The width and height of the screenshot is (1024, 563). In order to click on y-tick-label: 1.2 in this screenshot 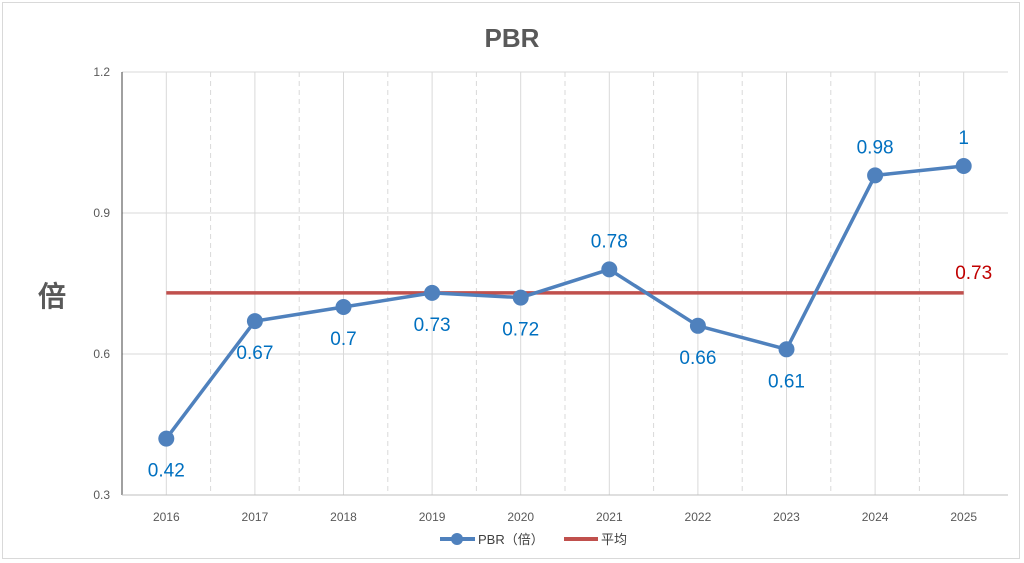, I will do `click(101, 72)`.